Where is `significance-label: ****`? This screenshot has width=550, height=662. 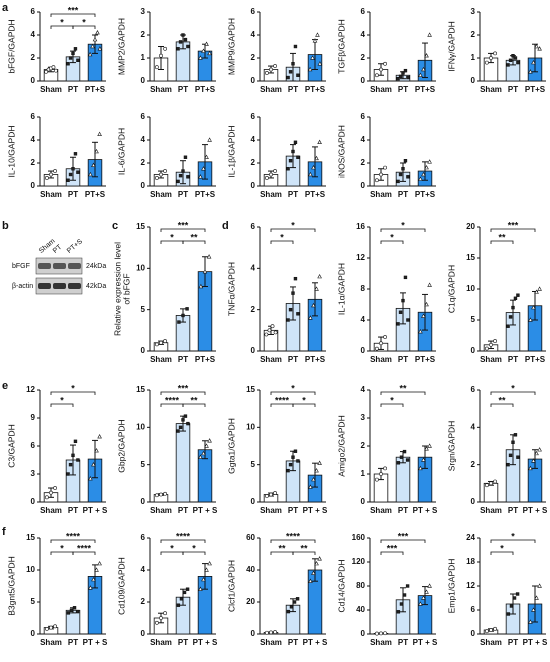
significance-label: **** is located at coordinates (172, 400).